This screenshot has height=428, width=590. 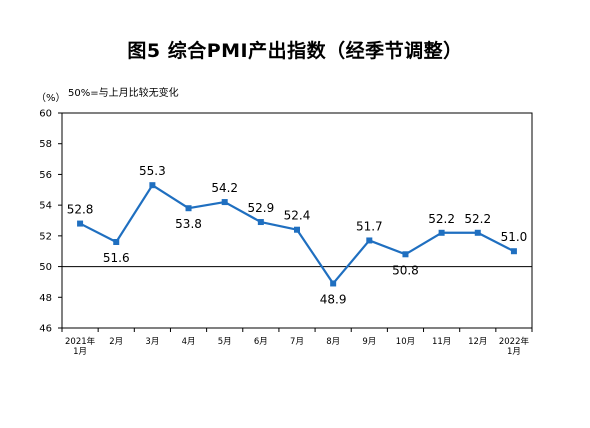 What do you see at coordinates (514, 237) in the screenshot?
I see `data-label: 51.0` at bounding box center [514, 237].